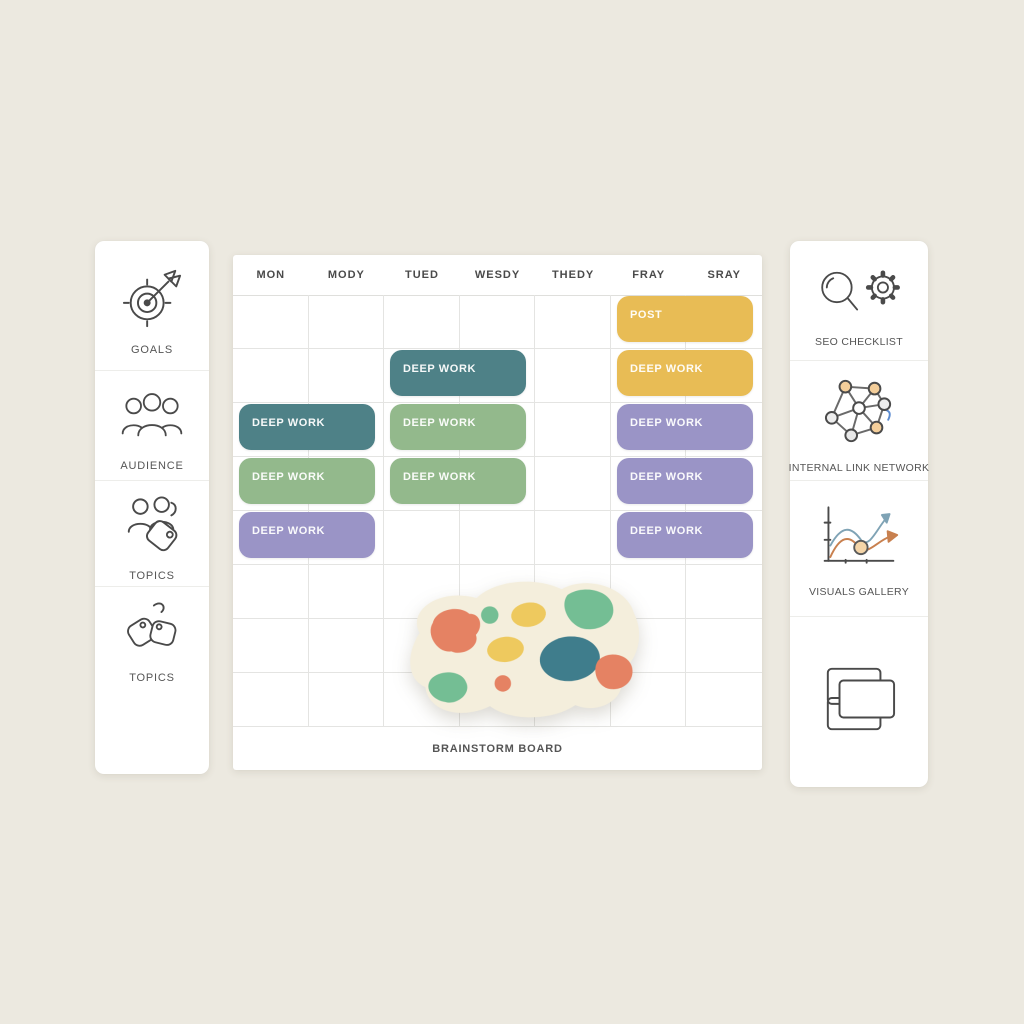 The image size is (1024, 1024). I want to click on sidebar-item-label: VISUALS GALLERY, so click(859, 592).